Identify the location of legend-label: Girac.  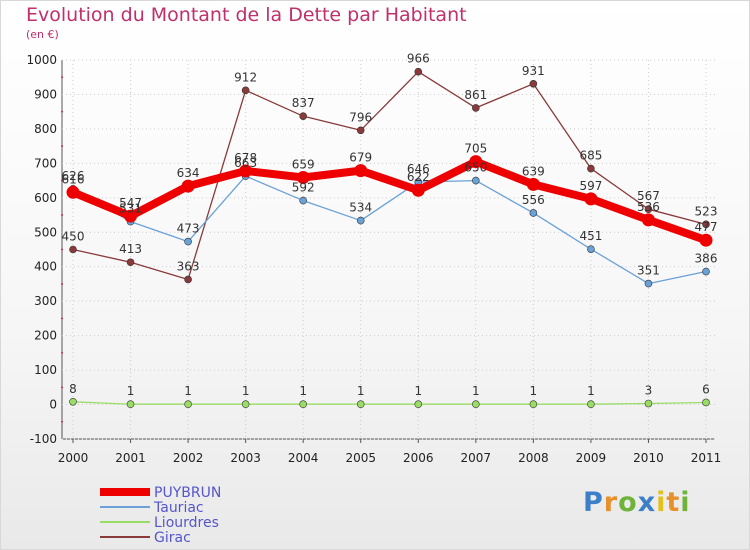
(172, 538).